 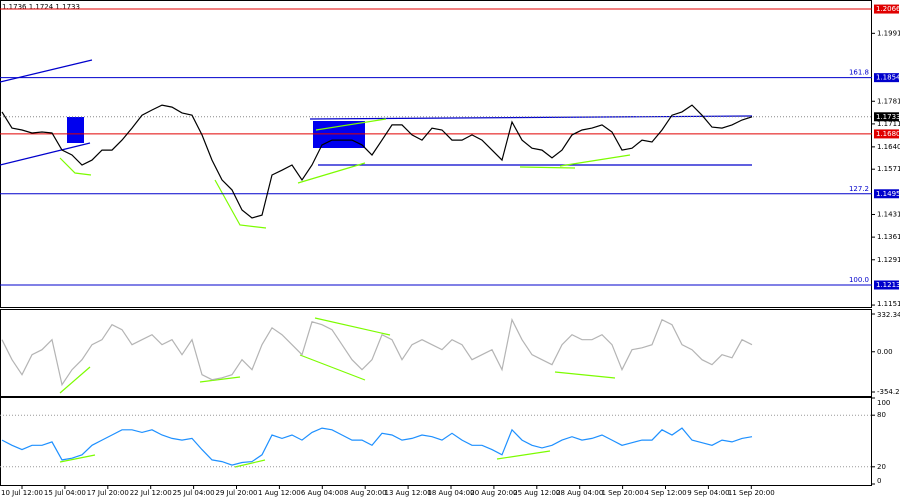 What do you see at coordinates (888, 315) in the screenshot?
I see `y-tick-label: 332.3467` at bounding box center [888, 315].